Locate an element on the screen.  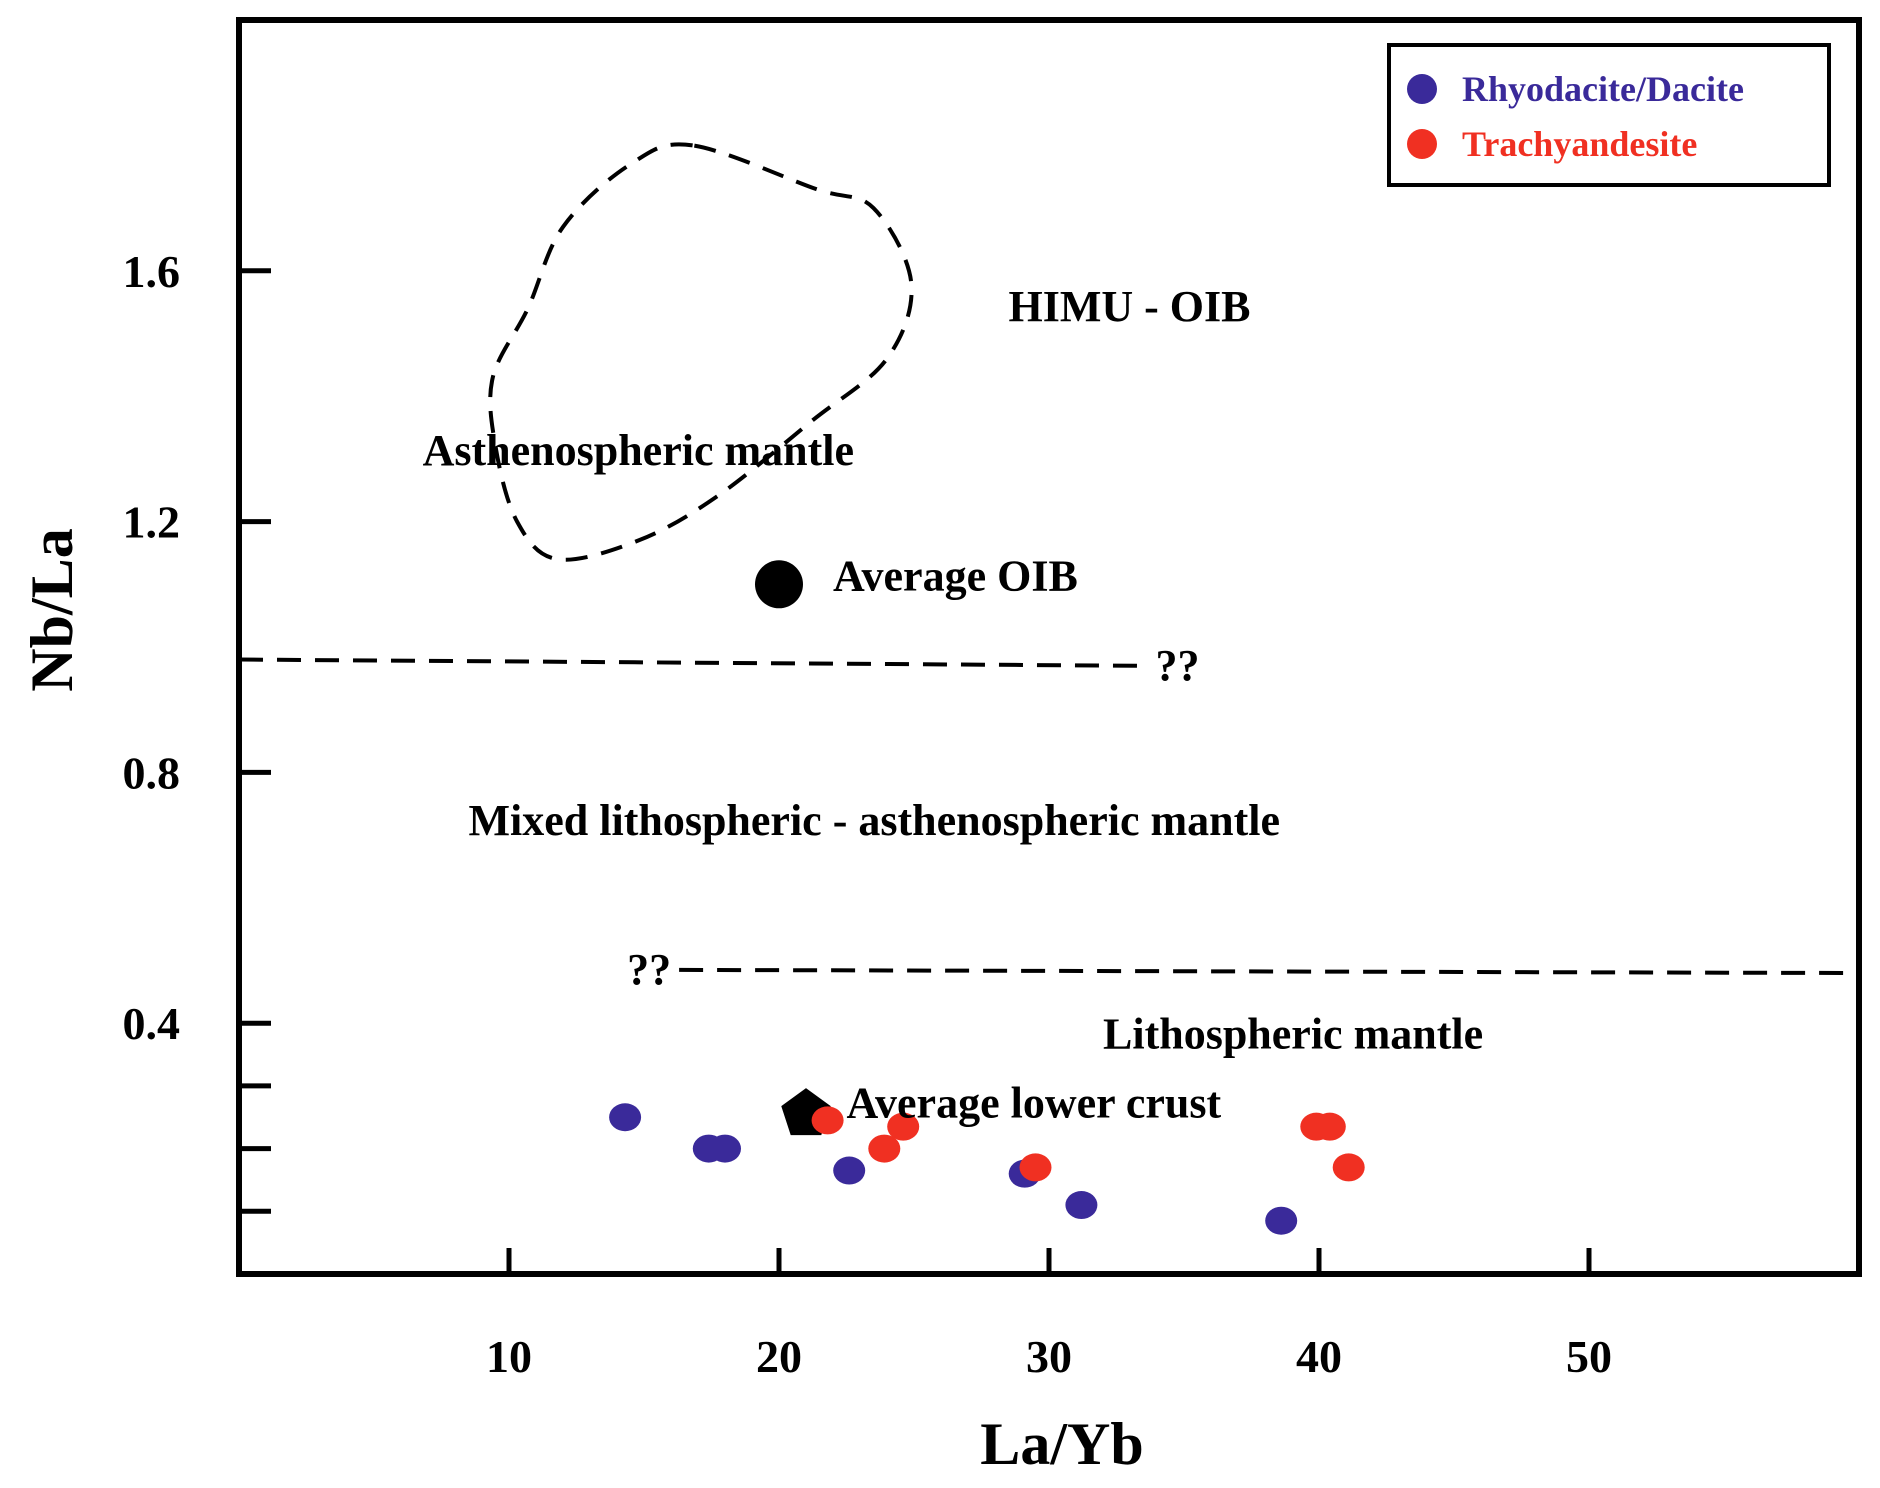
legend-box is located at coordinates (1609, 115).